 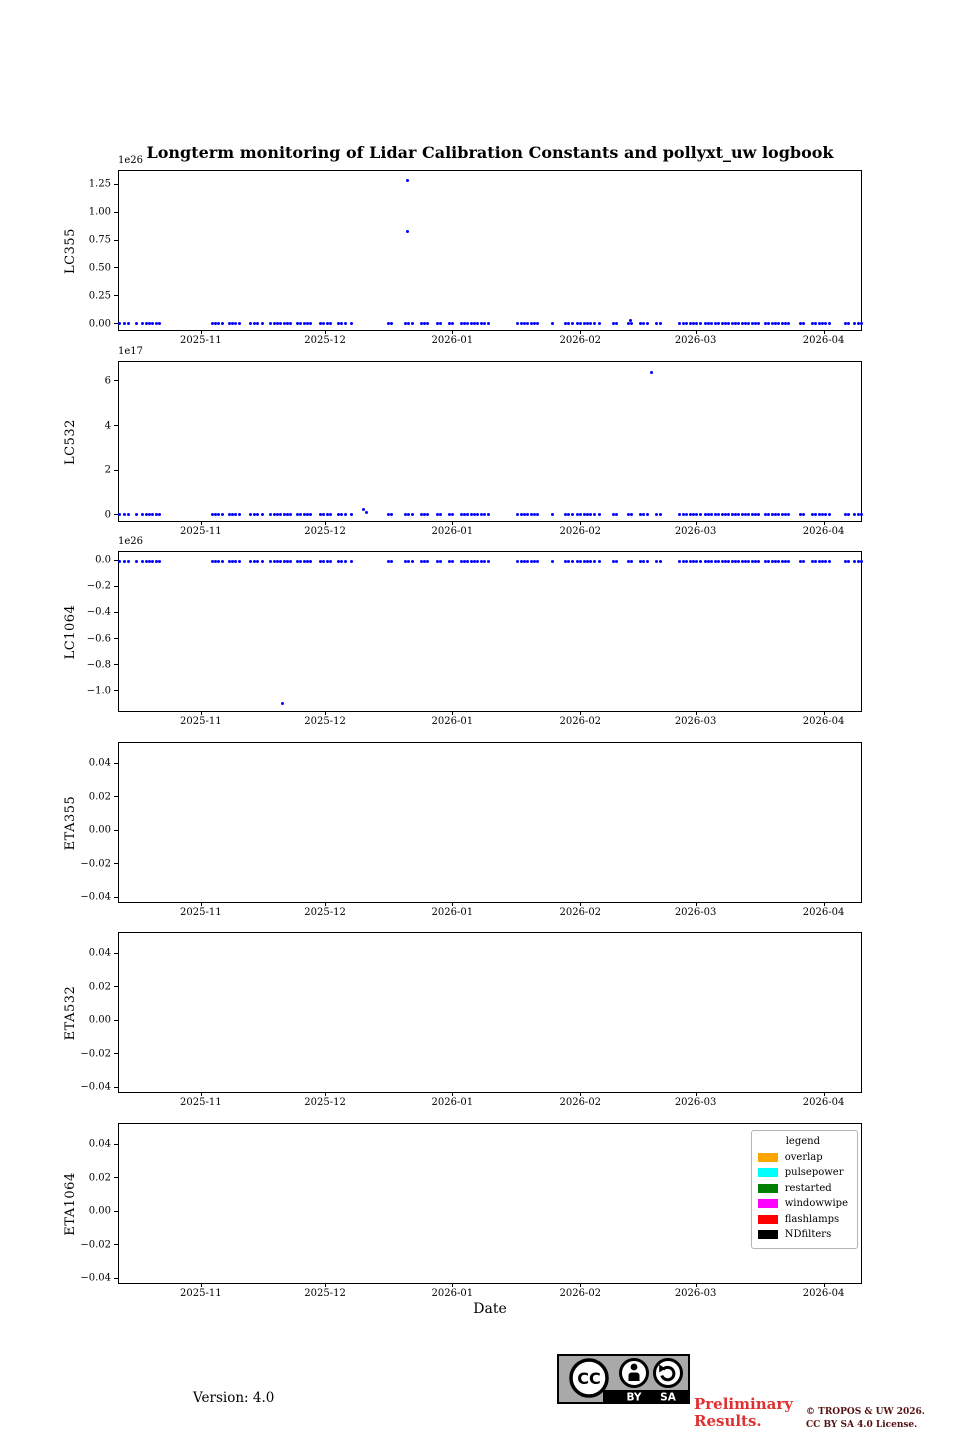 What do you see at coordinates (95, 1245) in the screenshot?
I see `y-tick-label: −0.02` at bounding box center [95, 1245].